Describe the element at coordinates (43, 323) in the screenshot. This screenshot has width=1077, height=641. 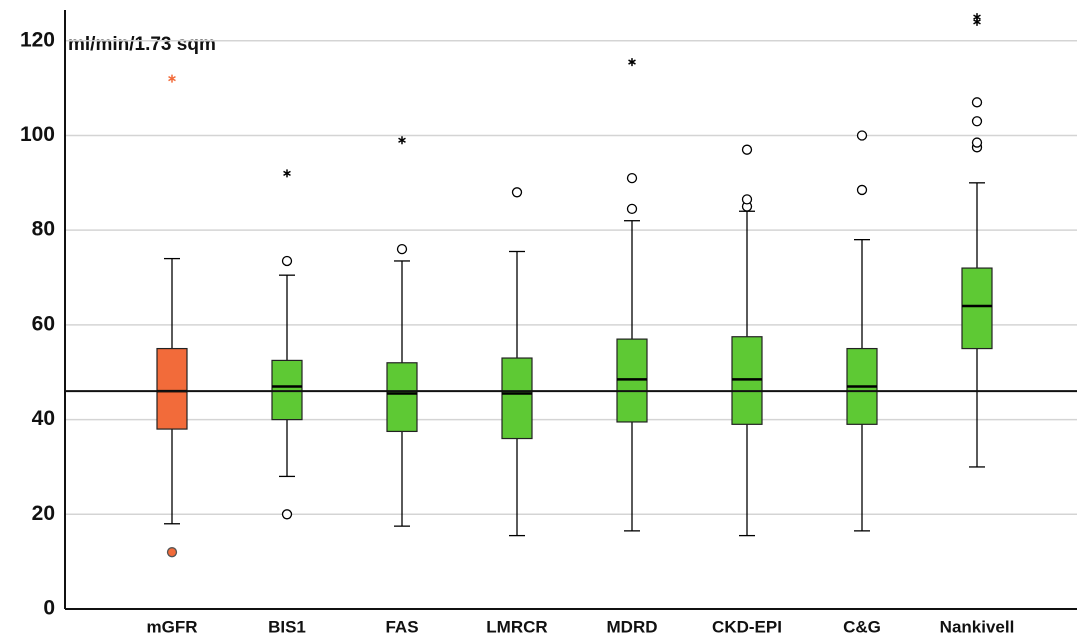
I see `y-tick-label: 60` at that location.